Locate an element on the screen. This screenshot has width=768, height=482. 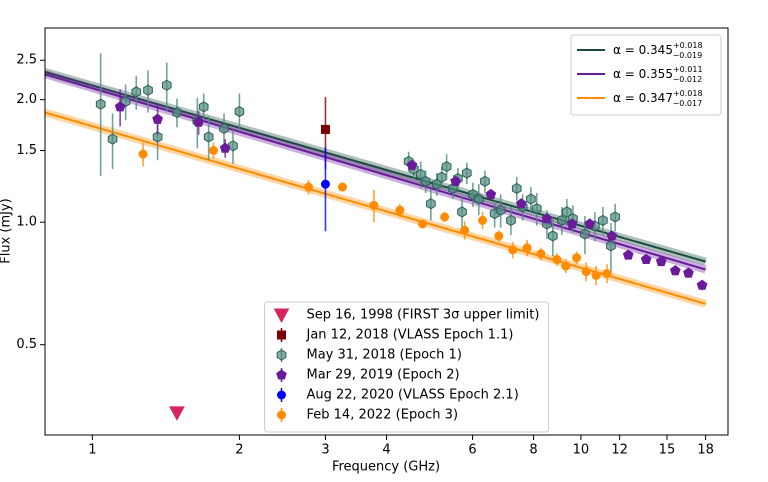
fit-legend-label: α = 0.345+0.018 −0.019 is located at coordinates (658, 50).